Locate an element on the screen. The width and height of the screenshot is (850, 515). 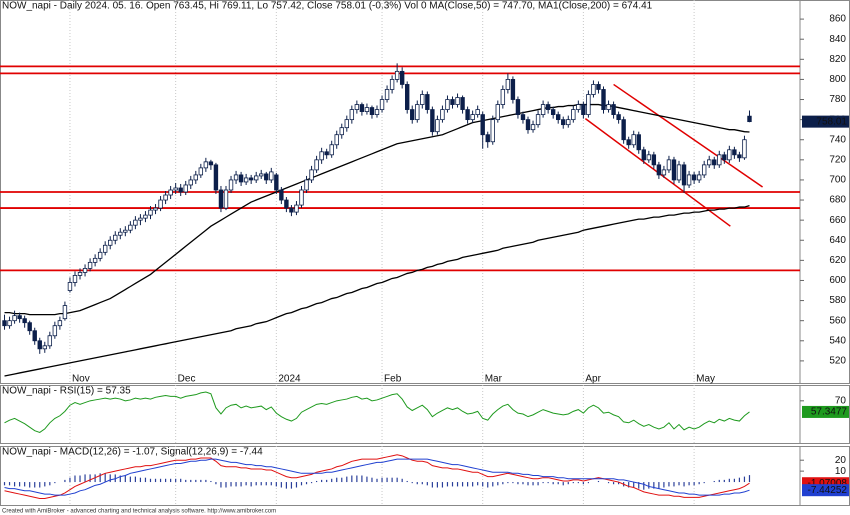
y-tick-label: 540 is located at coordinates (837, 340).